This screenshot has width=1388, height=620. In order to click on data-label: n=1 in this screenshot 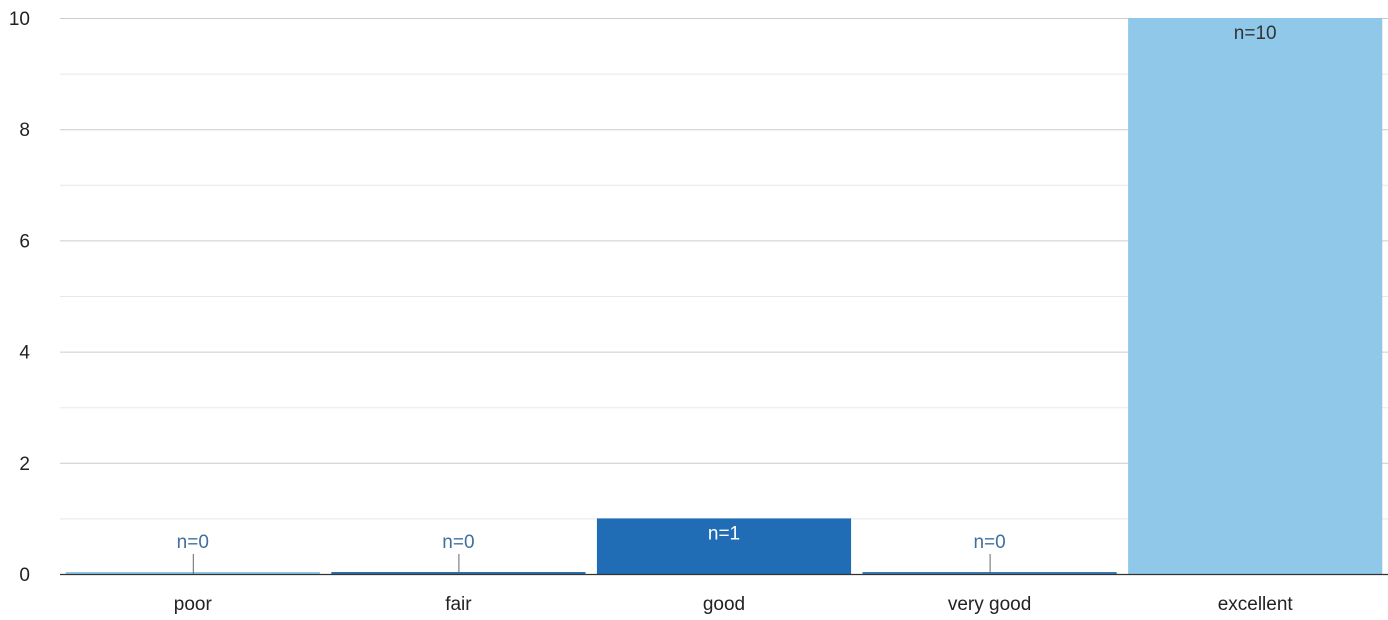, I will do `click(724, 533)`.